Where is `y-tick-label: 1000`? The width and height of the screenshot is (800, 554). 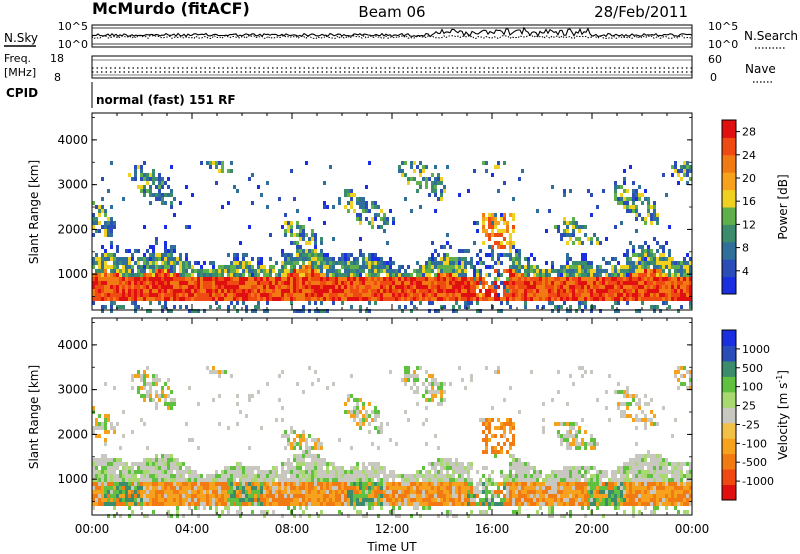 y-tick-label: 1000 is located at coordinates (72, 274).